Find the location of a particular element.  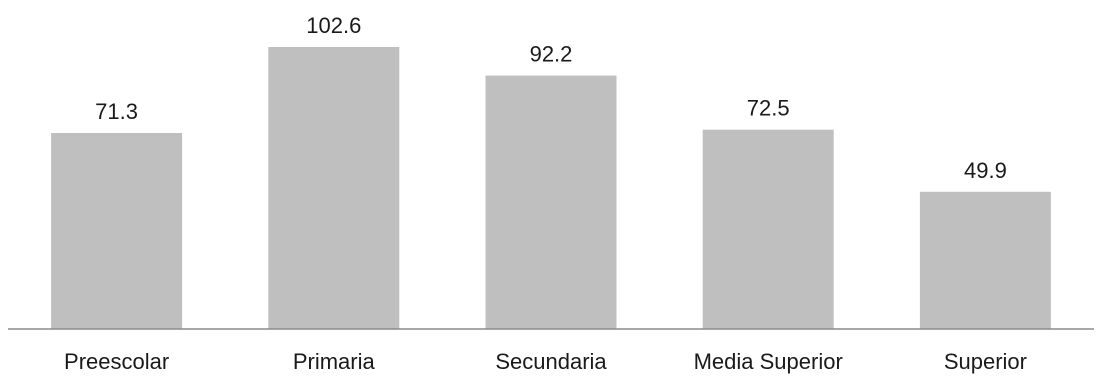

bar-media-superior is located at coordinates (768, 229).